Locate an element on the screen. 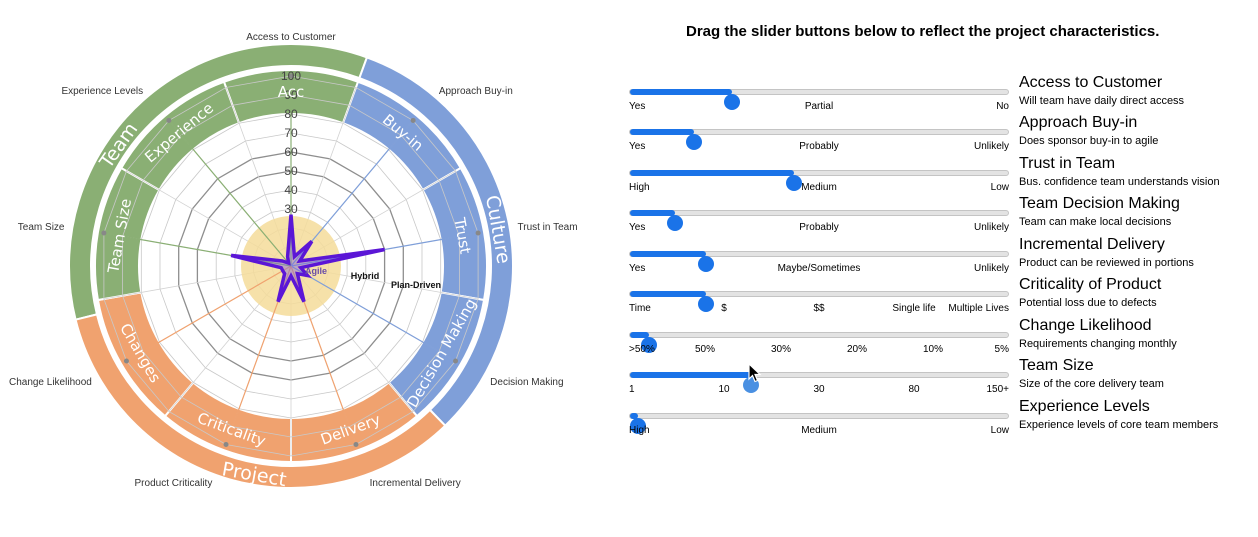 This screenshot has height=537, width=1258. slider-tick-label: $$ is located at coordinates (819, 308).